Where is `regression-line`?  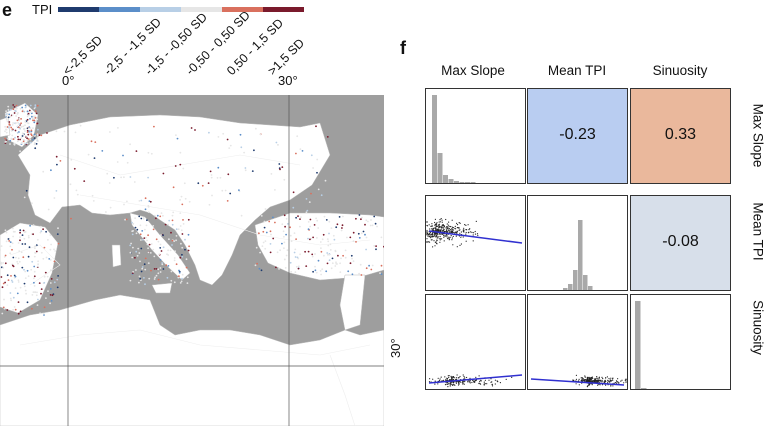 regression-line is located at coordinates (577, 382).